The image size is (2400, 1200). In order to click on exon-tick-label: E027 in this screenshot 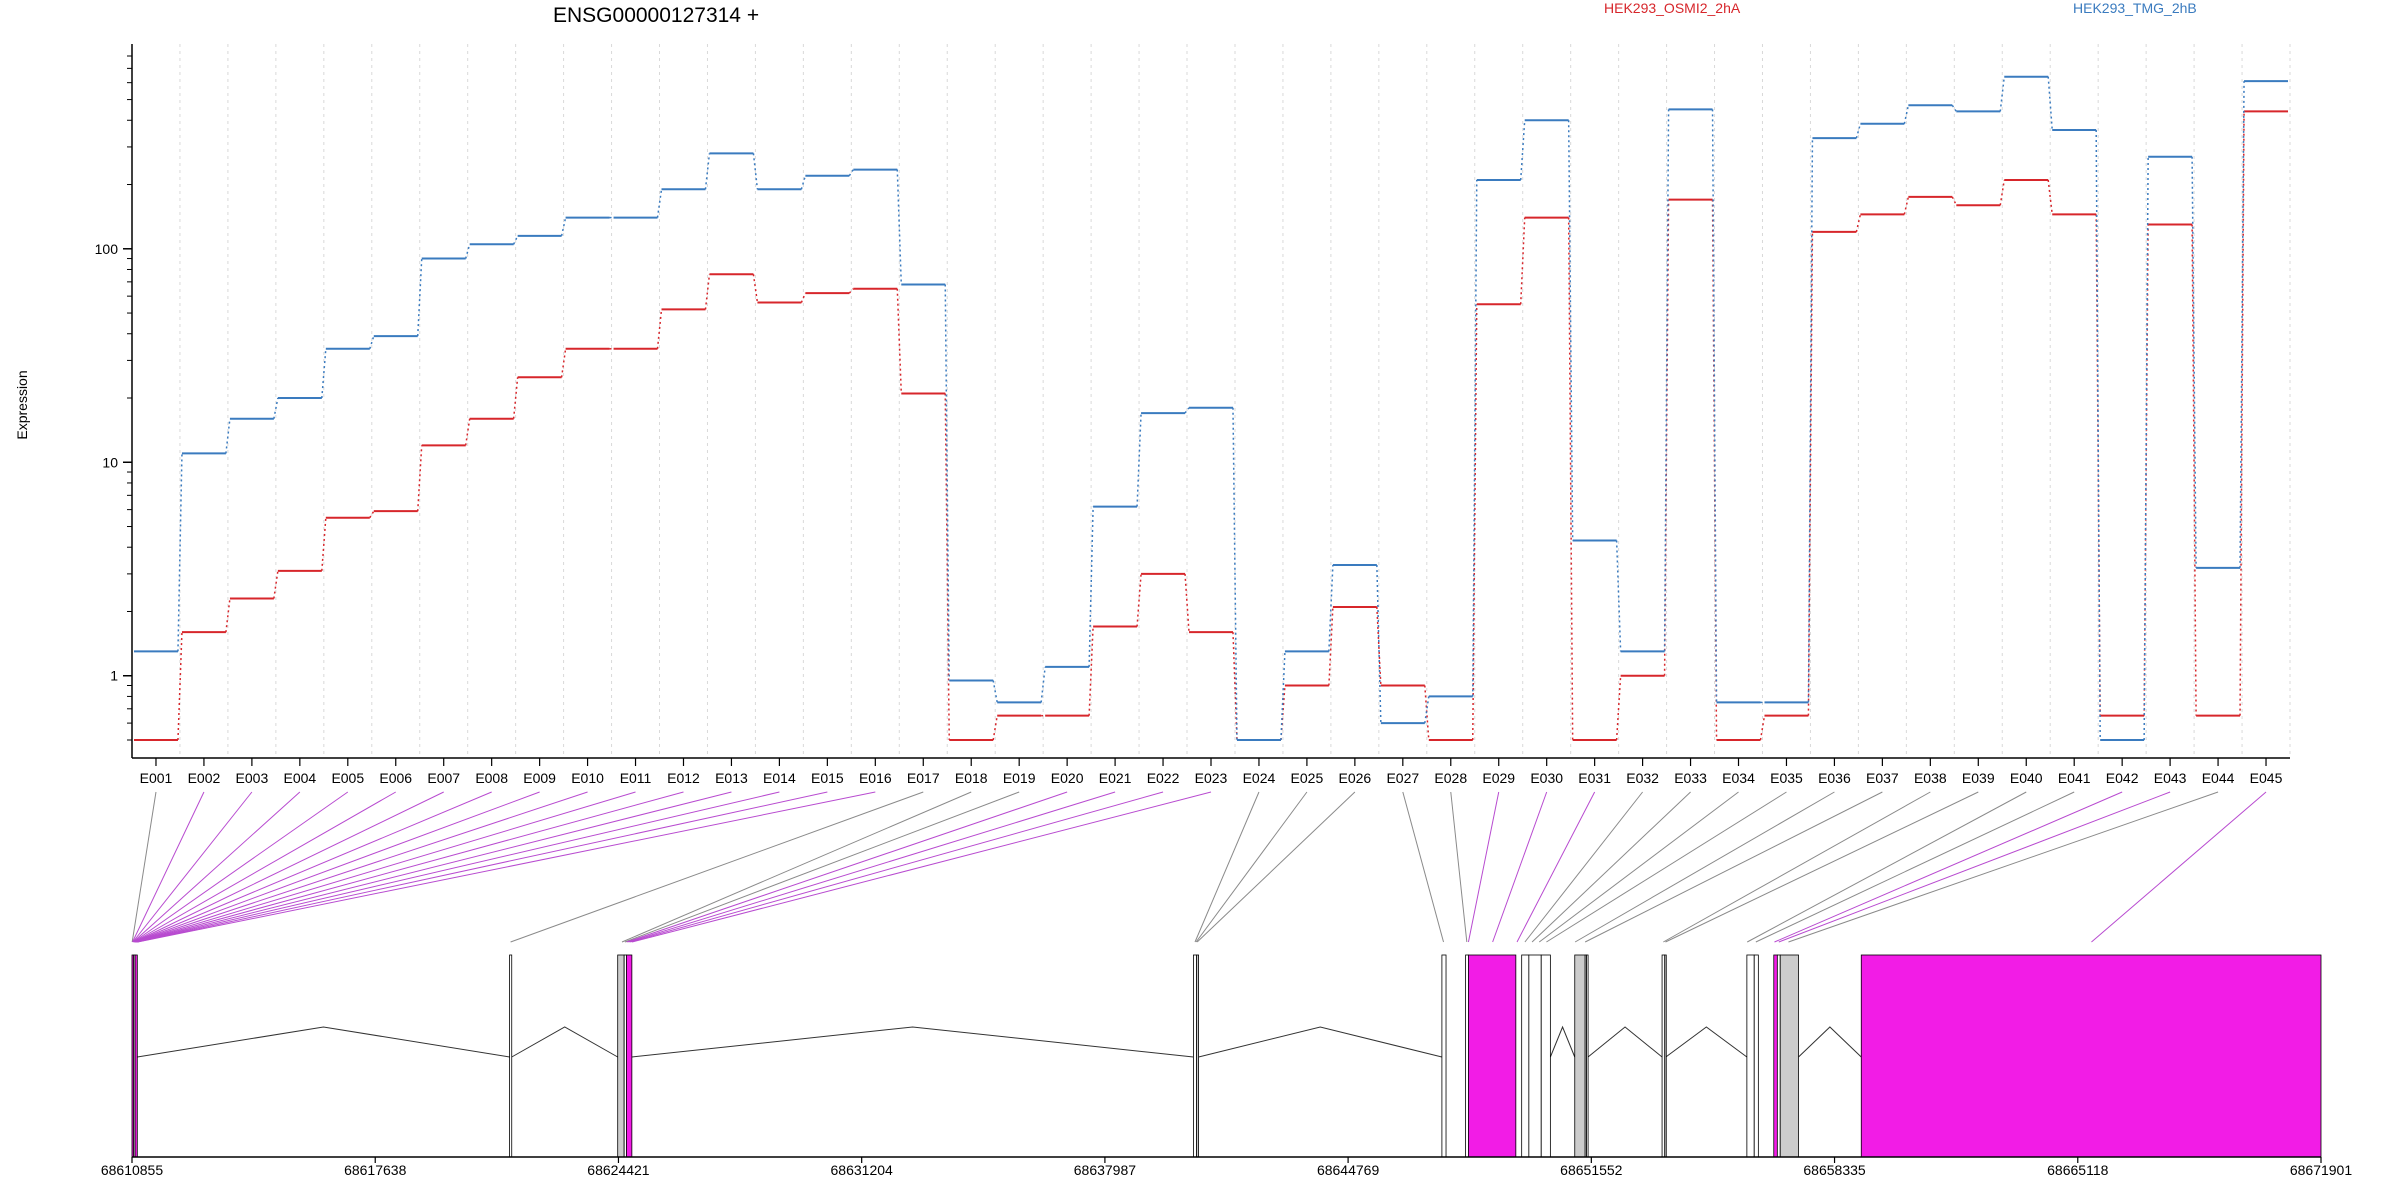, I will do `click(1402, 778)`.